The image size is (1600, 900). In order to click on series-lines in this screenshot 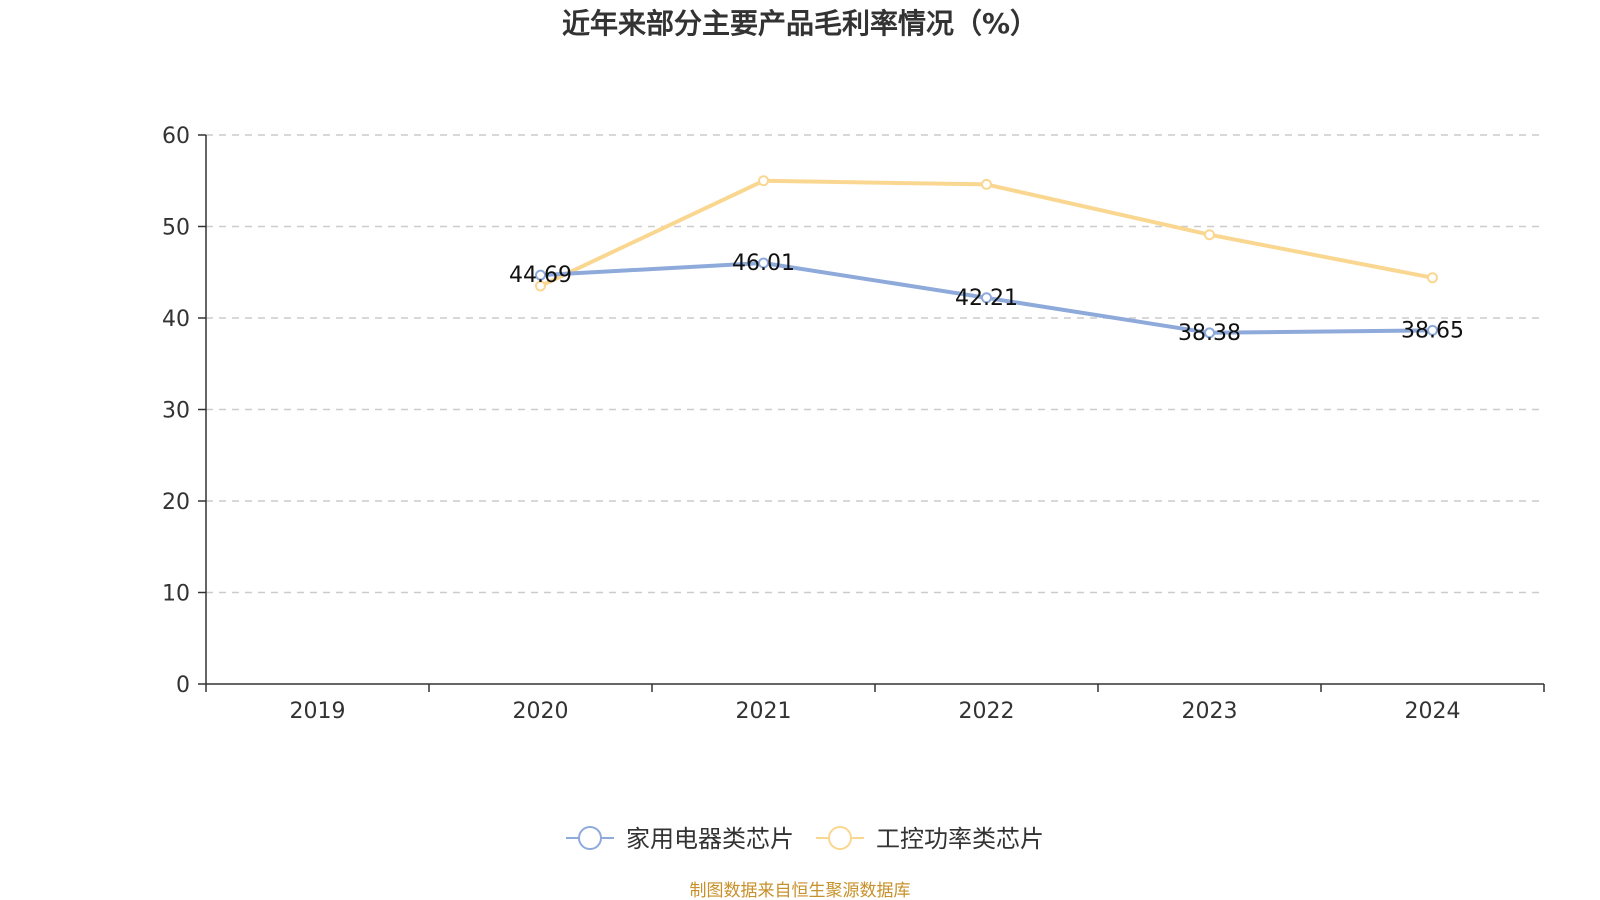, I will do `click(986, 257)`.